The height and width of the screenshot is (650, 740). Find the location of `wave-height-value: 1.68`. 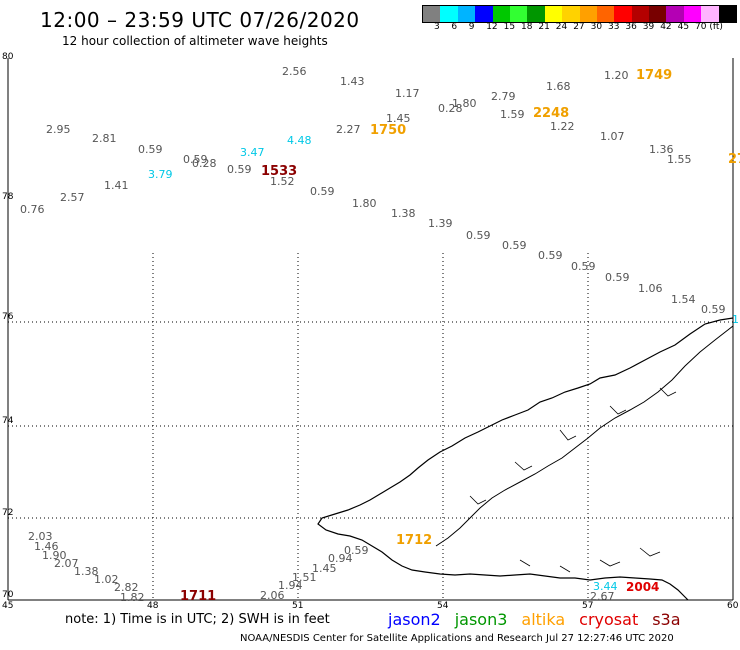

wave-height-value: 1.68 is located at coordinates (558, 86).